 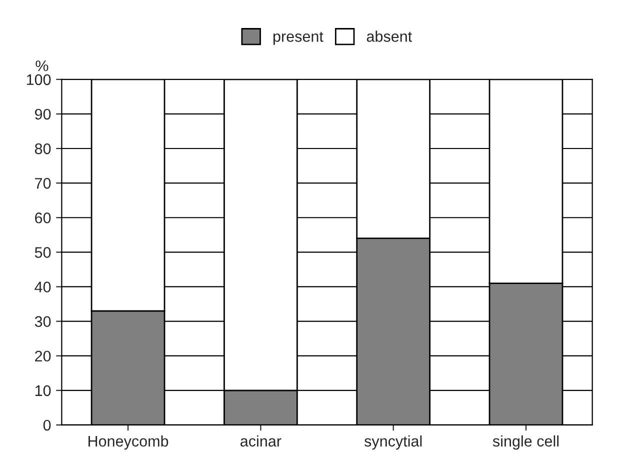 I want to click on y-tick-label: 0, so click(x=47, y=425).